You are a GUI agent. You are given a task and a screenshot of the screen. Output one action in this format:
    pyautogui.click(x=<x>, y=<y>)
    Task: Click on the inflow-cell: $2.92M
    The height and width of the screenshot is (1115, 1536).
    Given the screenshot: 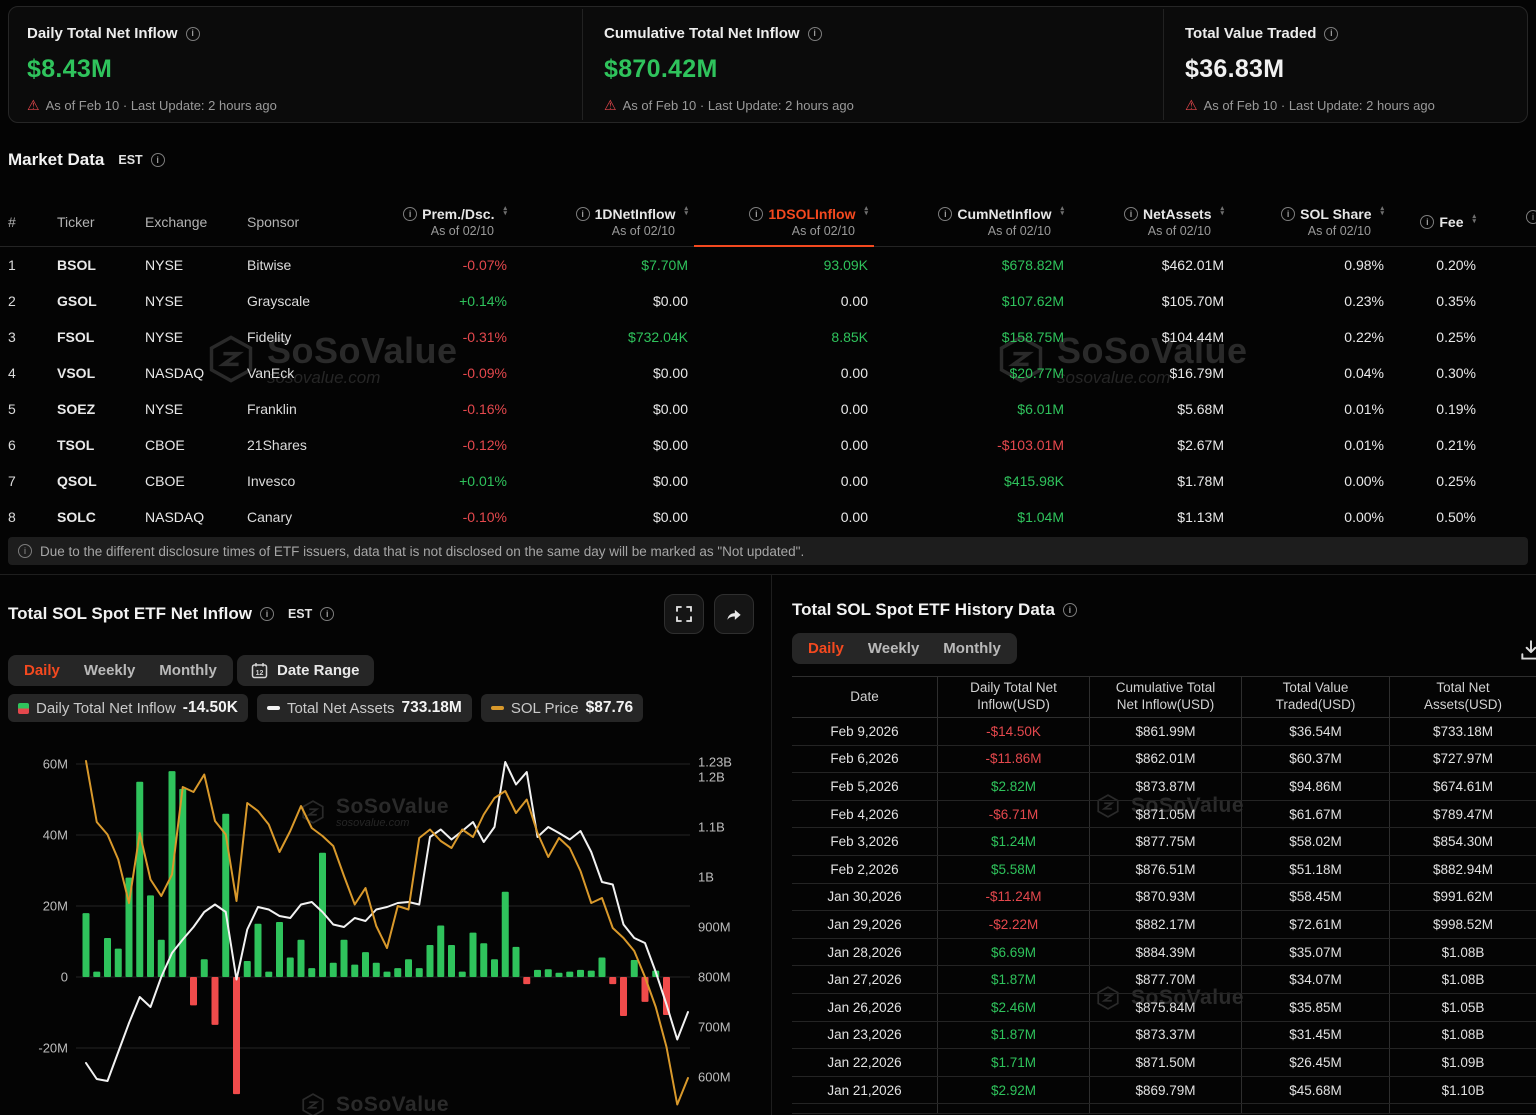 What is the action you would take?
    pyautogui.click(x=1014, y=1090)
    